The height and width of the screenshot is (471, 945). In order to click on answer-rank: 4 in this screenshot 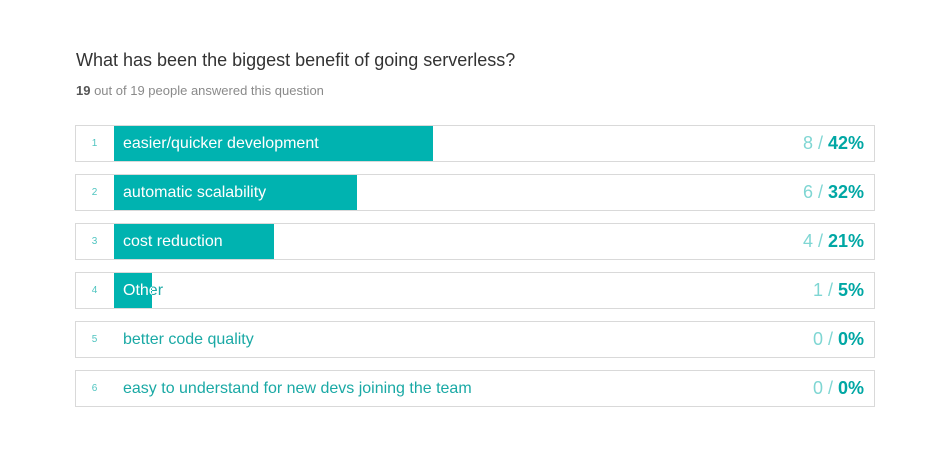, I will do `click(94, 290)`.